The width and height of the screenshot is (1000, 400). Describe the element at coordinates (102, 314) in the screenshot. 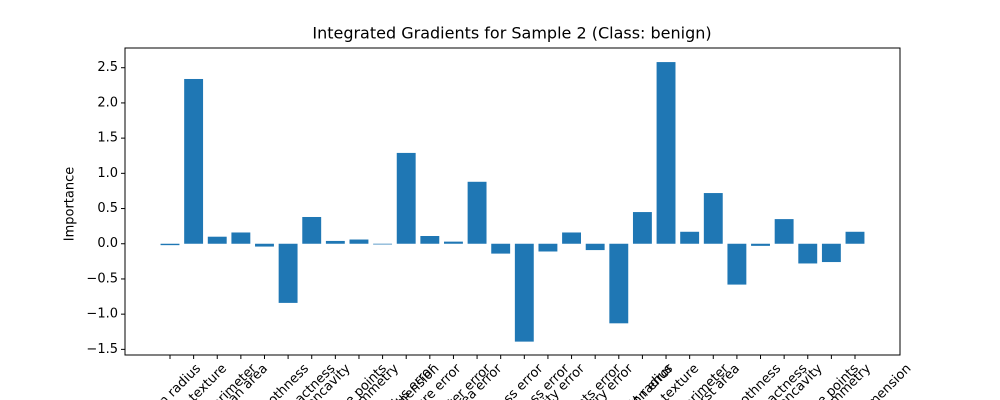

I see `y-tick-label: −1.0` at that location.